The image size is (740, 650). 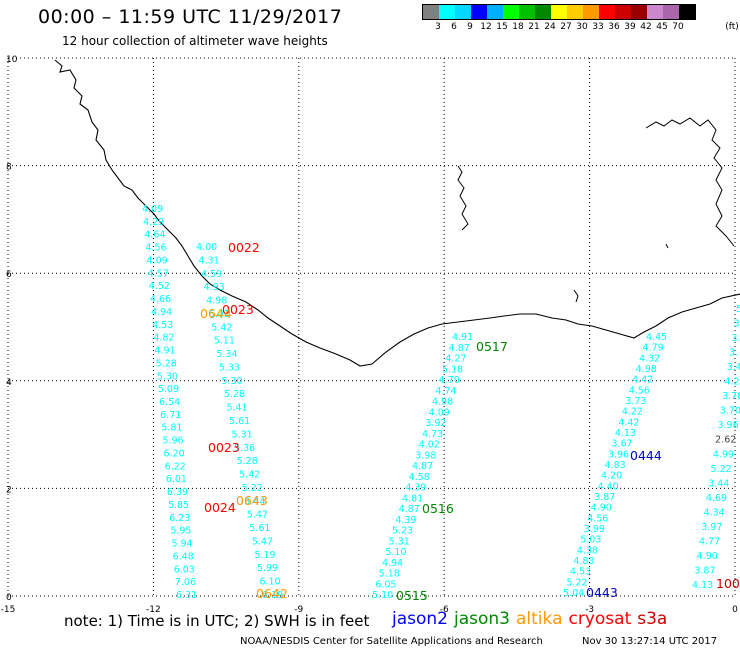 What do you see at coordinates (714, 512) in the screenshot?
I see `wave-height-value: 4.34` at bounding box center [714, 512].